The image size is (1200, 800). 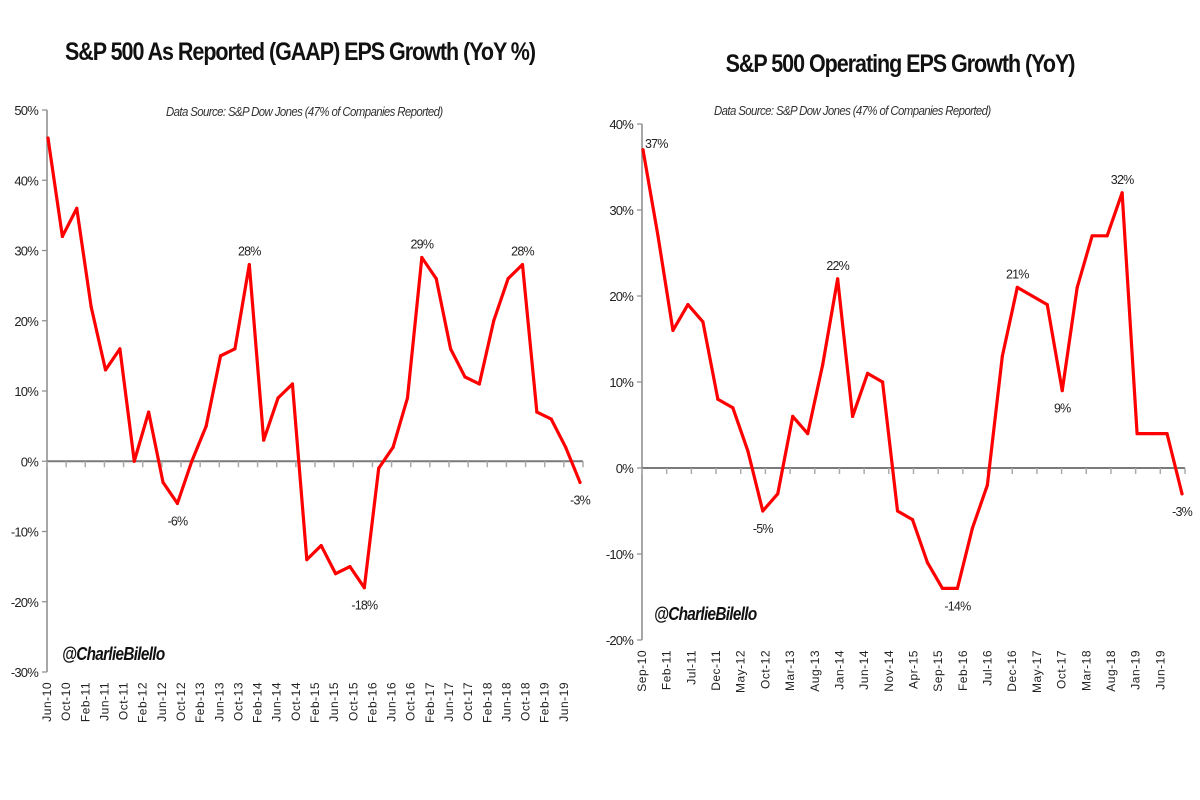 I want to click on x-tick-label: Jan-19, so click(x=1136, y=670).